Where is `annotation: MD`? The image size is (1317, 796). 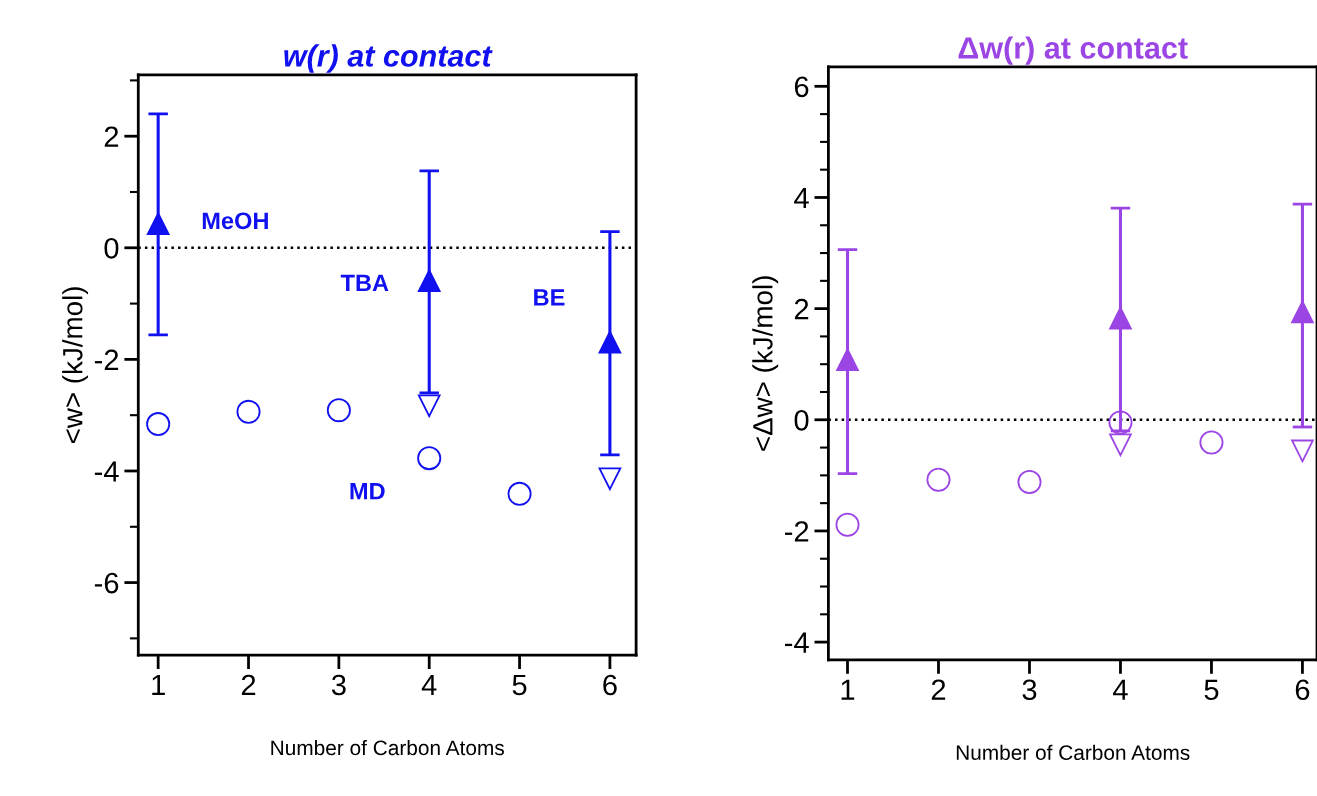 annotation: MD is located at coordinates (367, 491).